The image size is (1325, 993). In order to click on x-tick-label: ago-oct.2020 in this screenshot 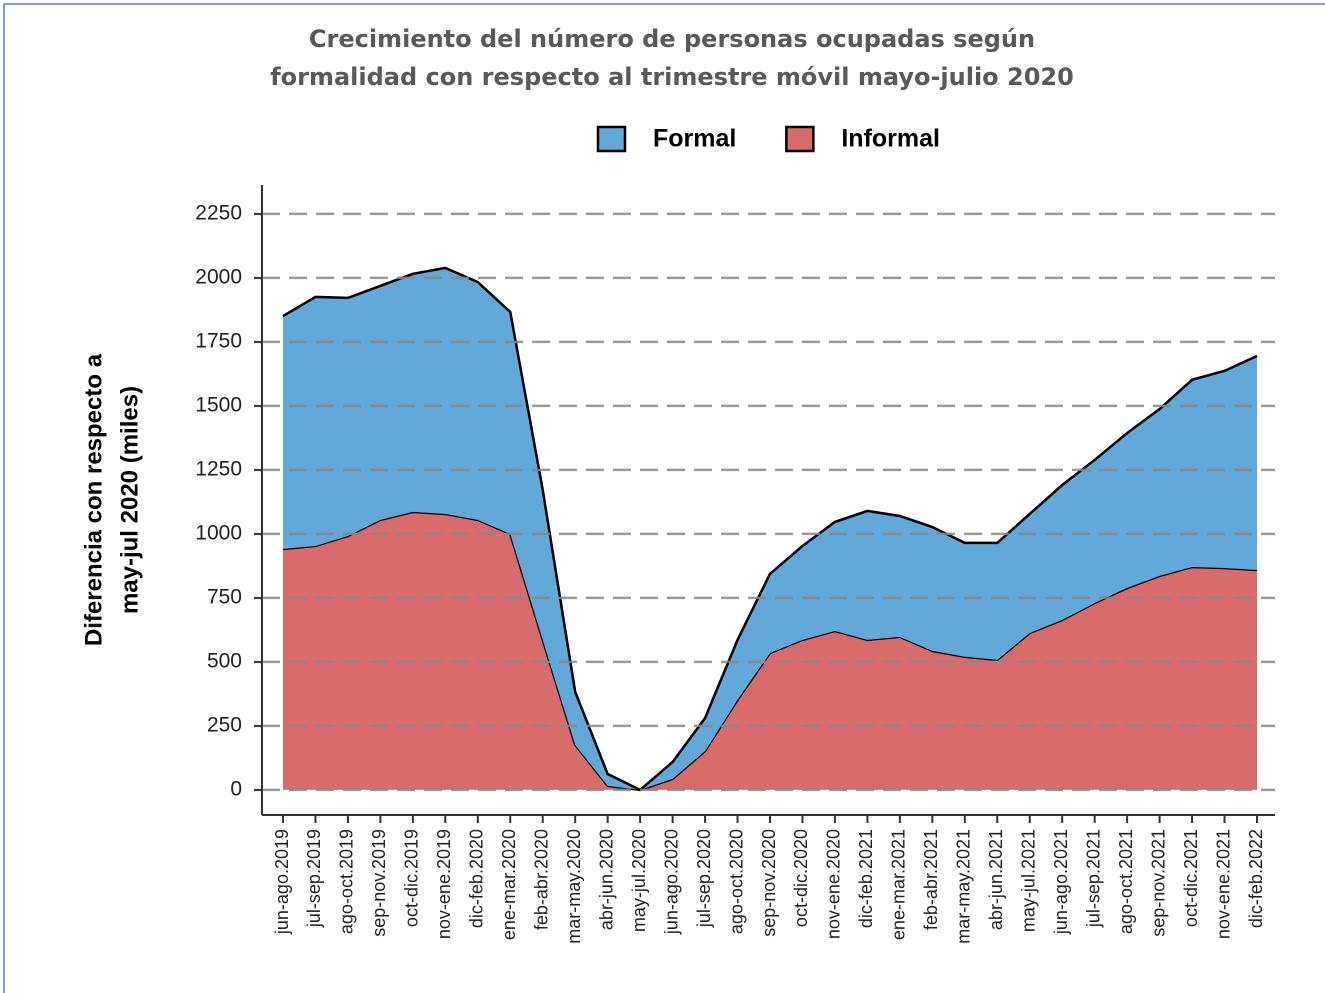, I will do `click(736, 881)`.